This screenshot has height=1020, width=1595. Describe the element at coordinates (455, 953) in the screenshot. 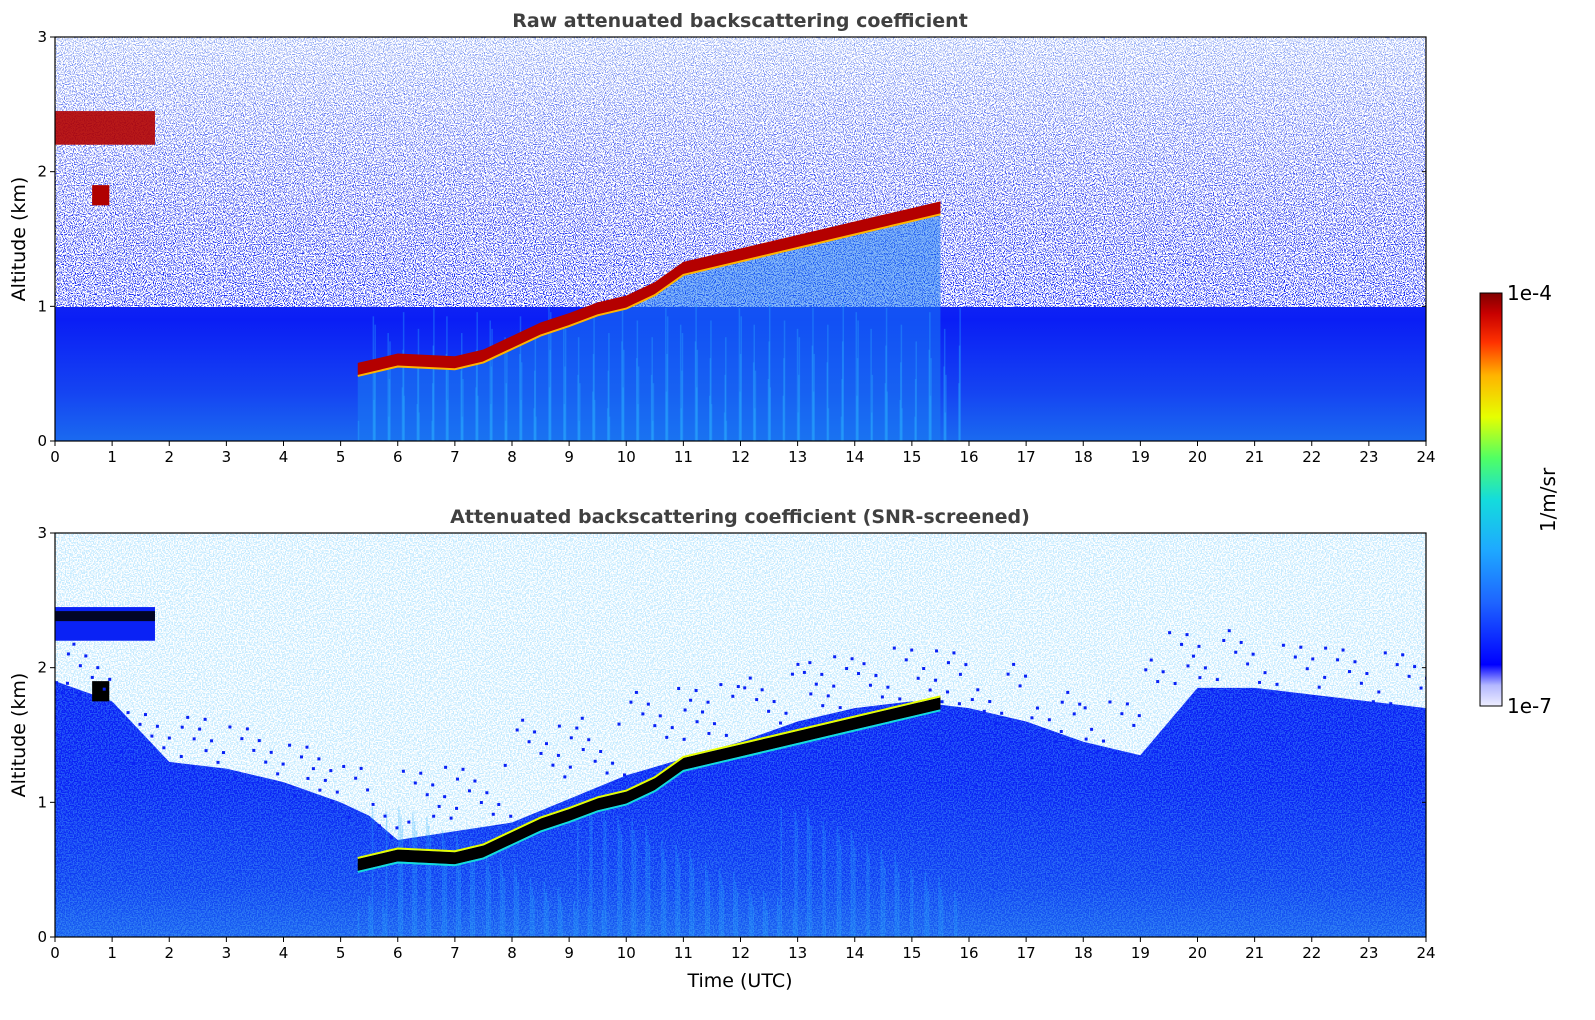

I see `x-tick-label: 7` at that location.